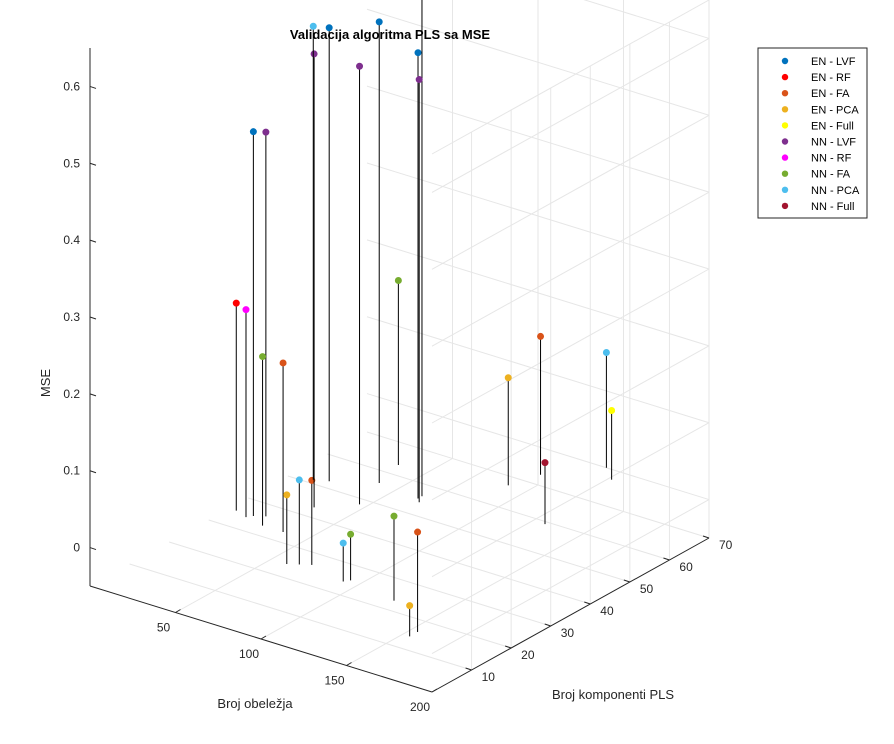 The height and width of the screenshot is (744, 894). What do you see at coordinates (833, 62) in the screenshot?
I see `legend-label: EN - LVF` at bounding box center [833, 62].